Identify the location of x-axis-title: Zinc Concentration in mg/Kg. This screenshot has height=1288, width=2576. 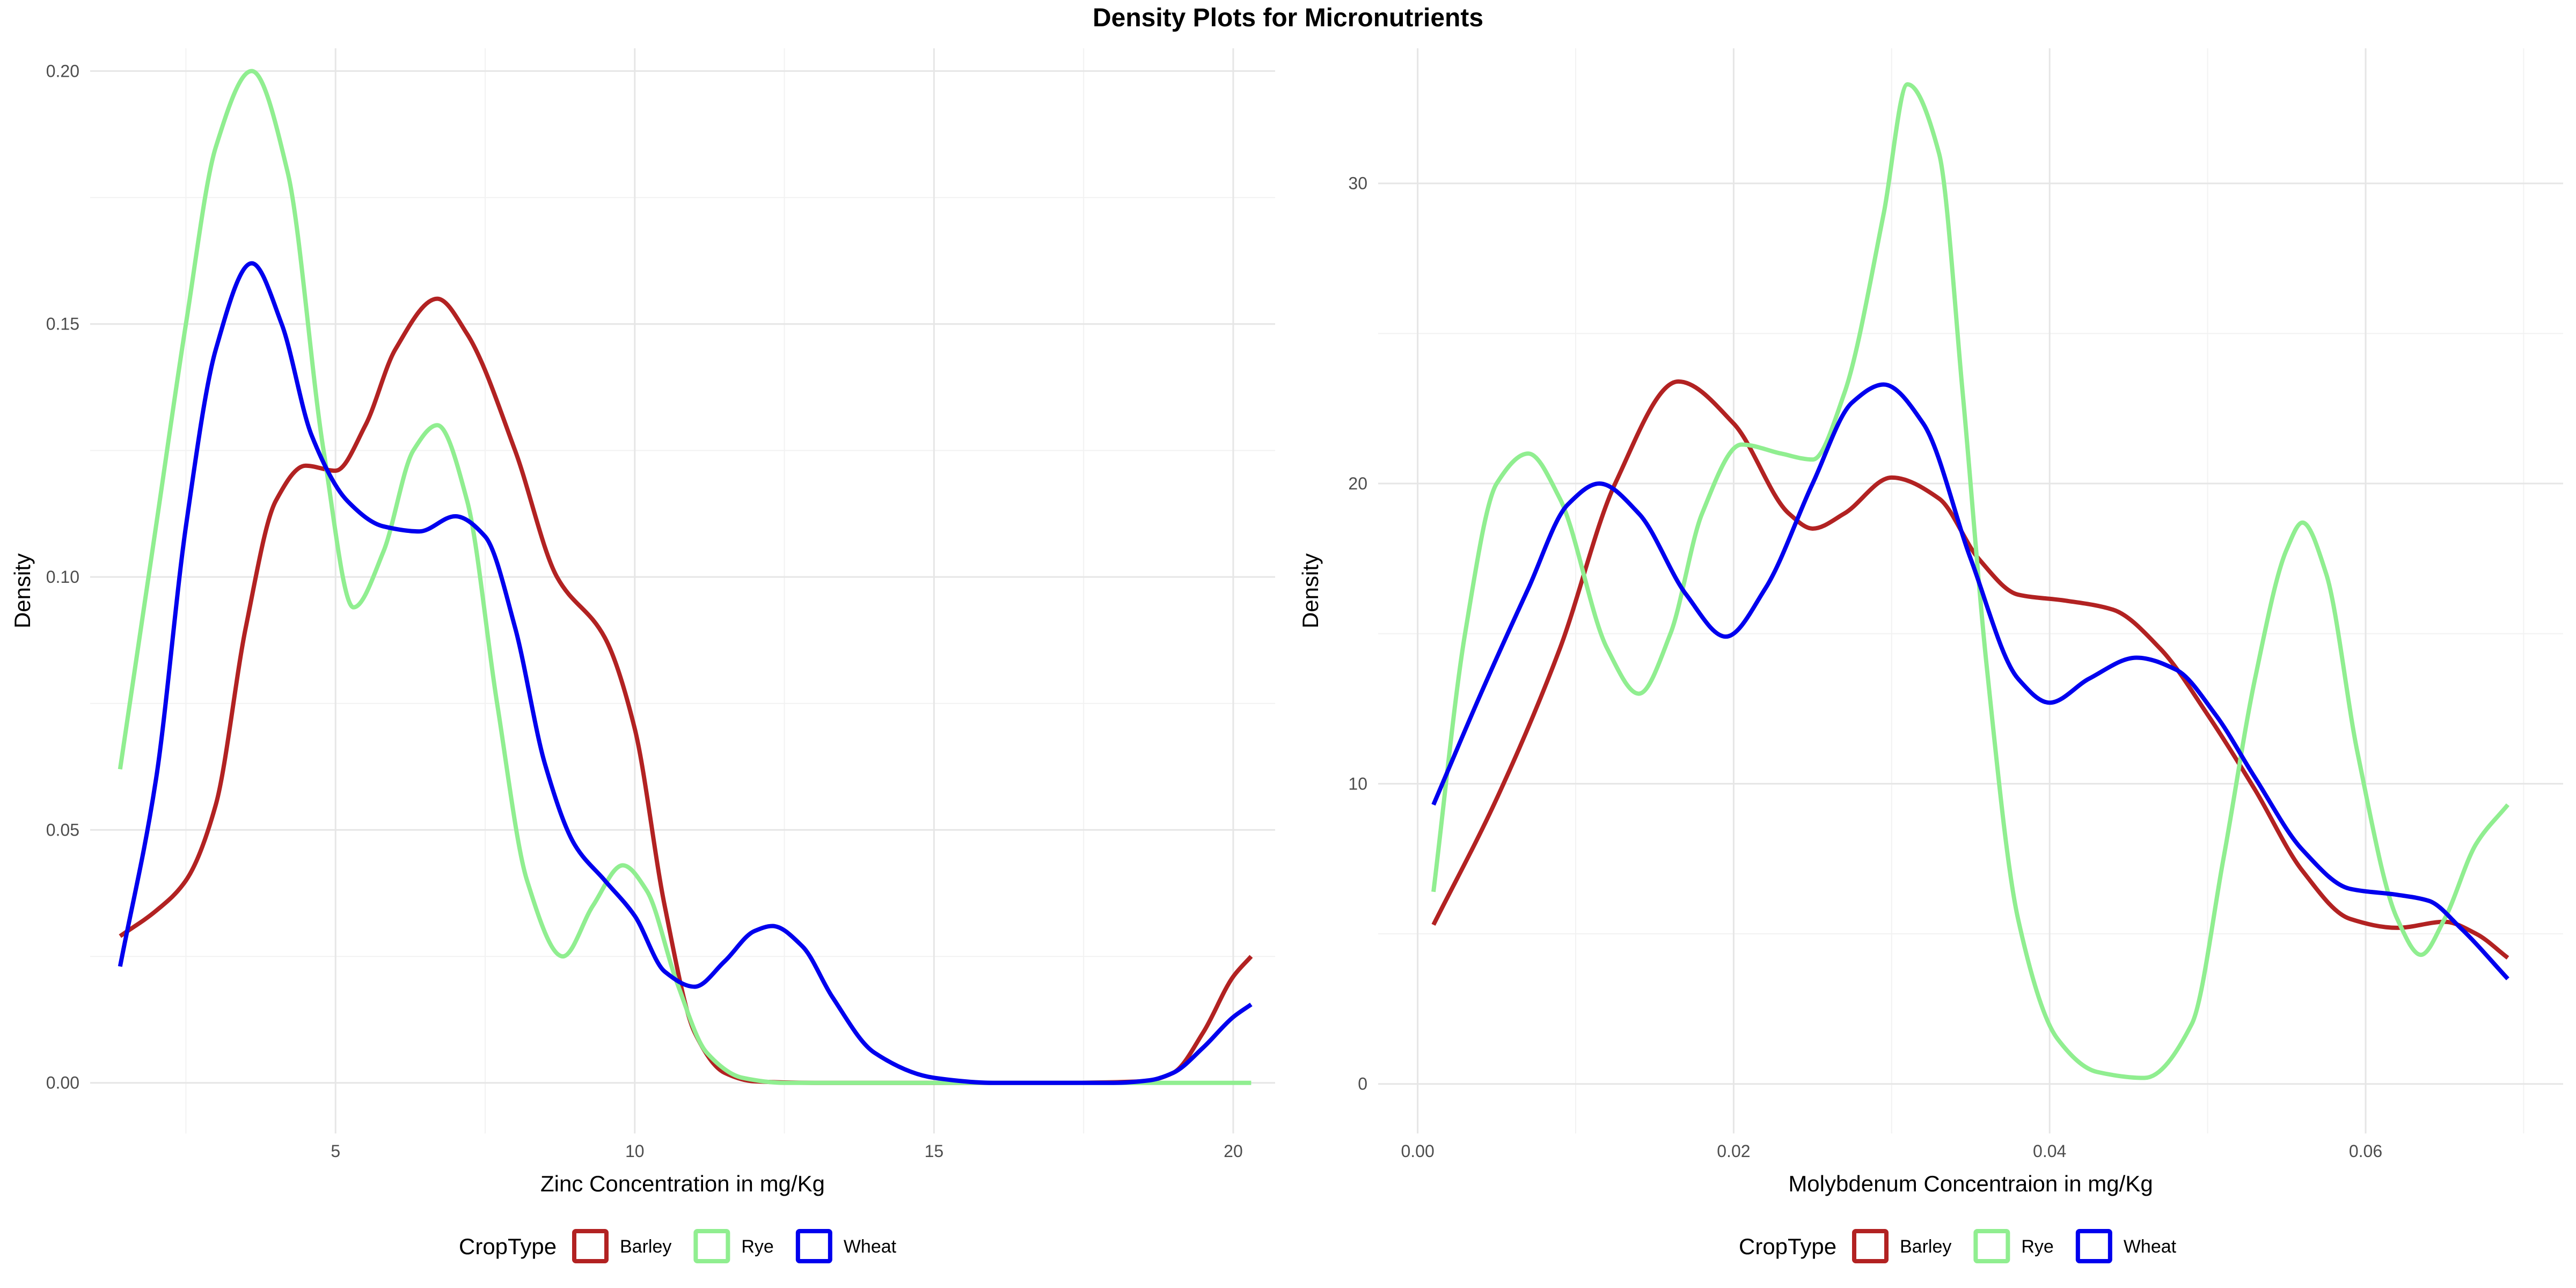
(682, 1183).